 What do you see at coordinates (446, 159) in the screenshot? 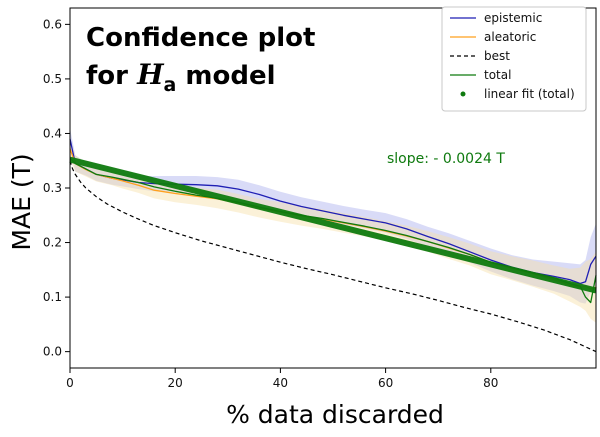
I see `slope-annotation: slope: - 0.0024 T` at bounding box center [446, 159].